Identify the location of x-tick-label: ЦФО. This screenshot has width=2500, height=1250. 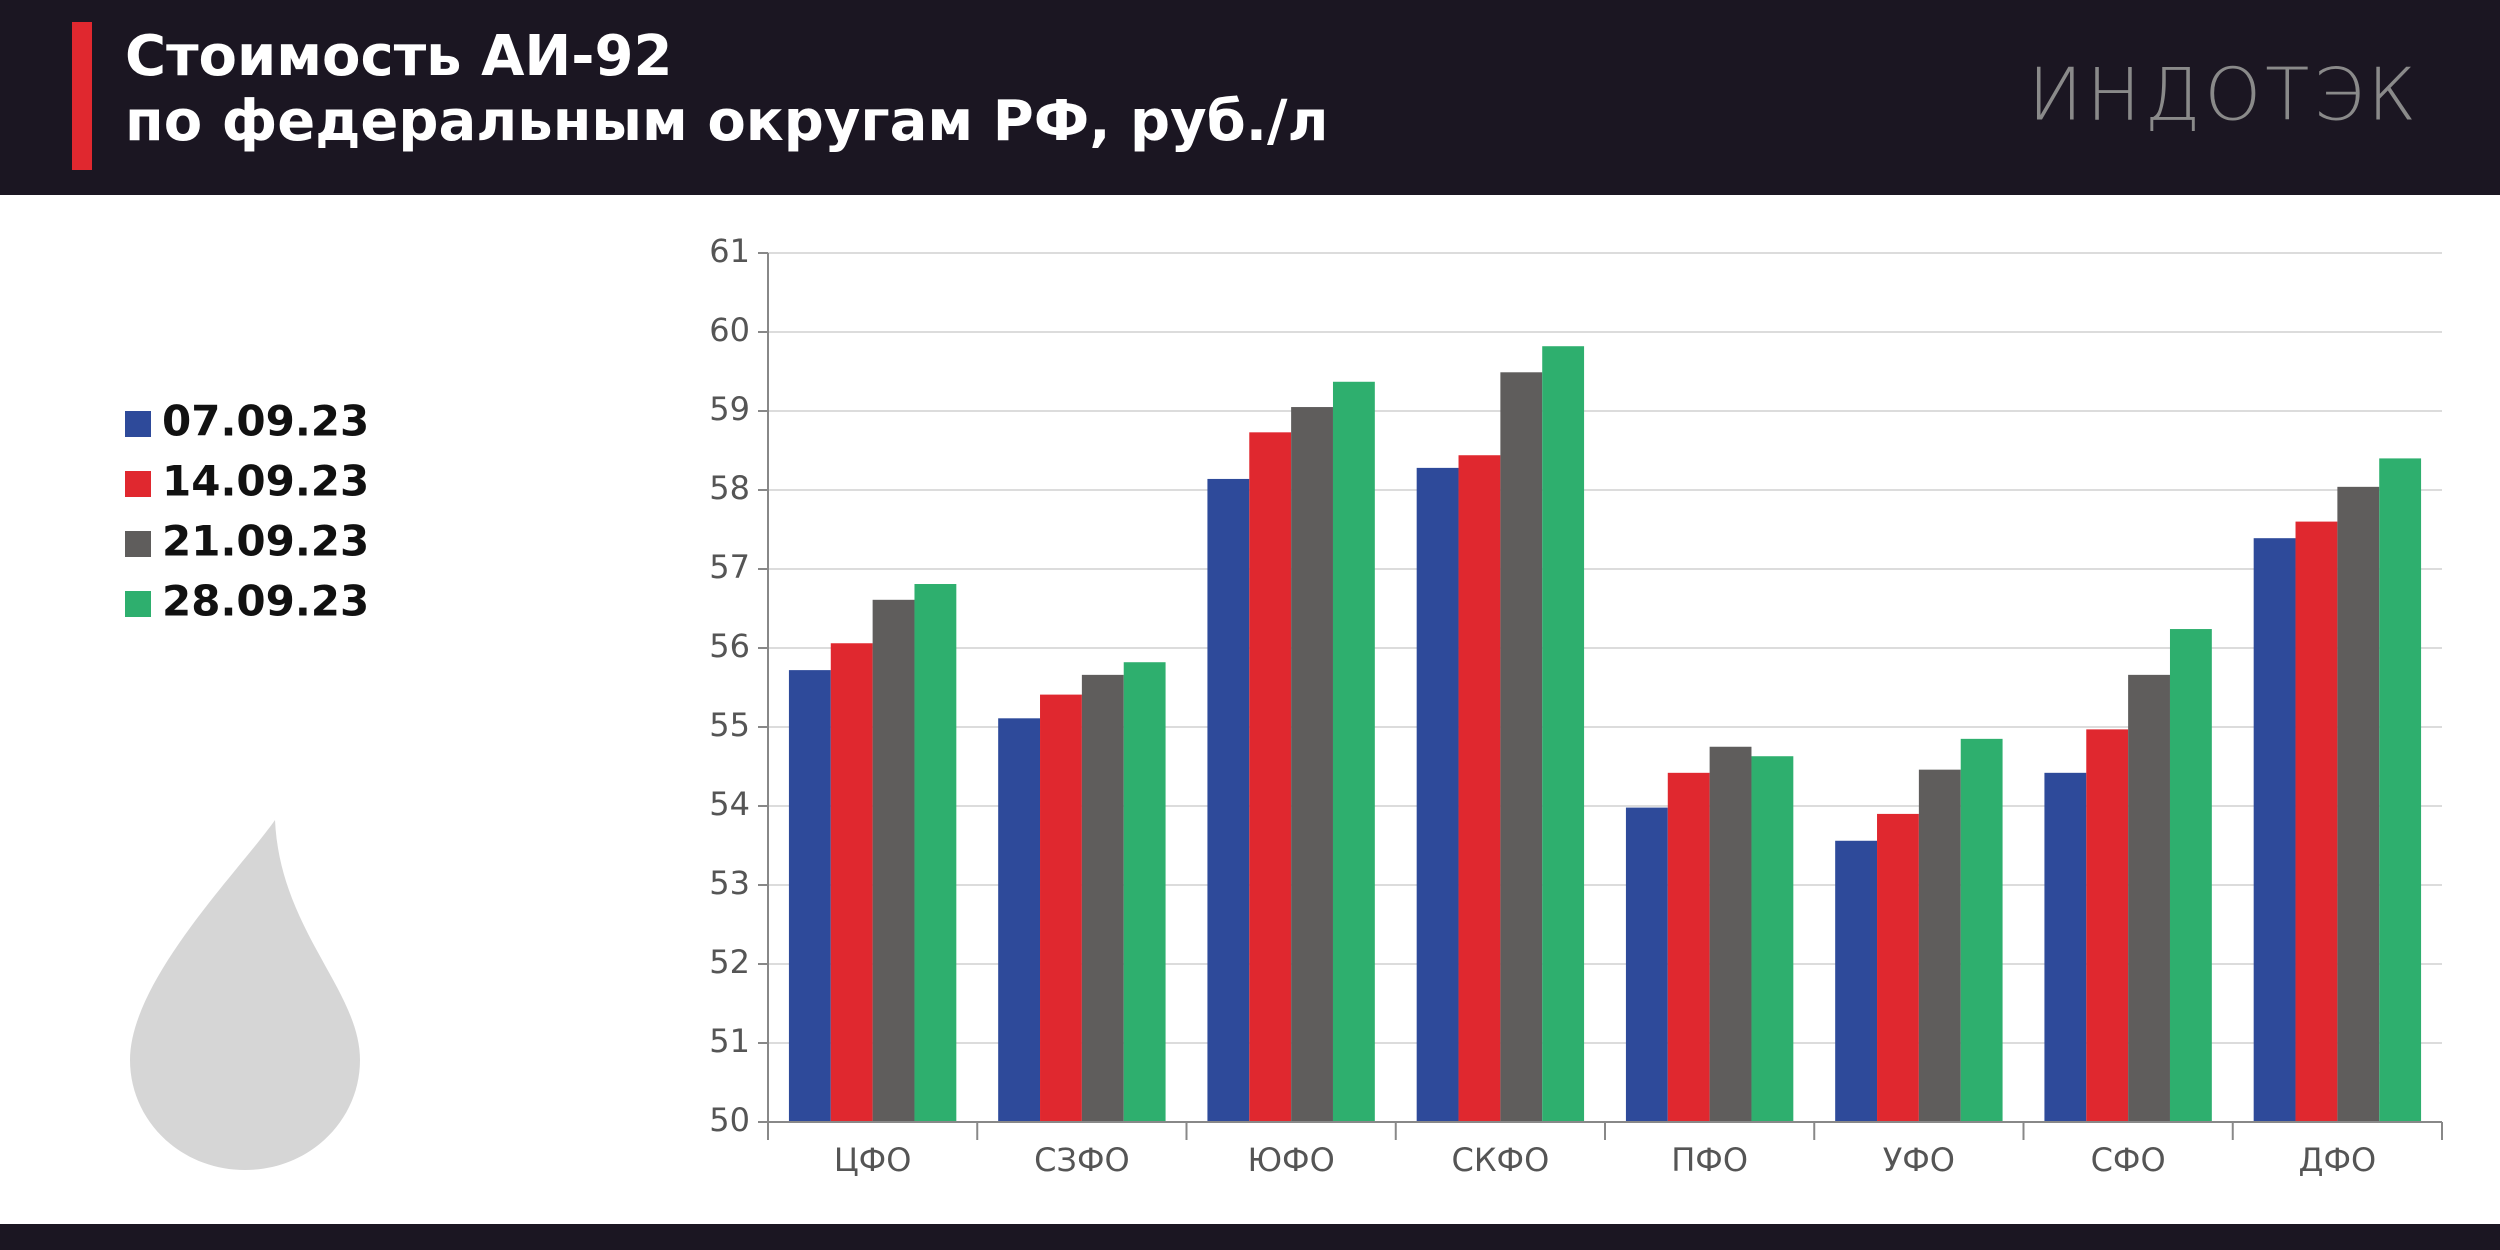
(873, 1160).